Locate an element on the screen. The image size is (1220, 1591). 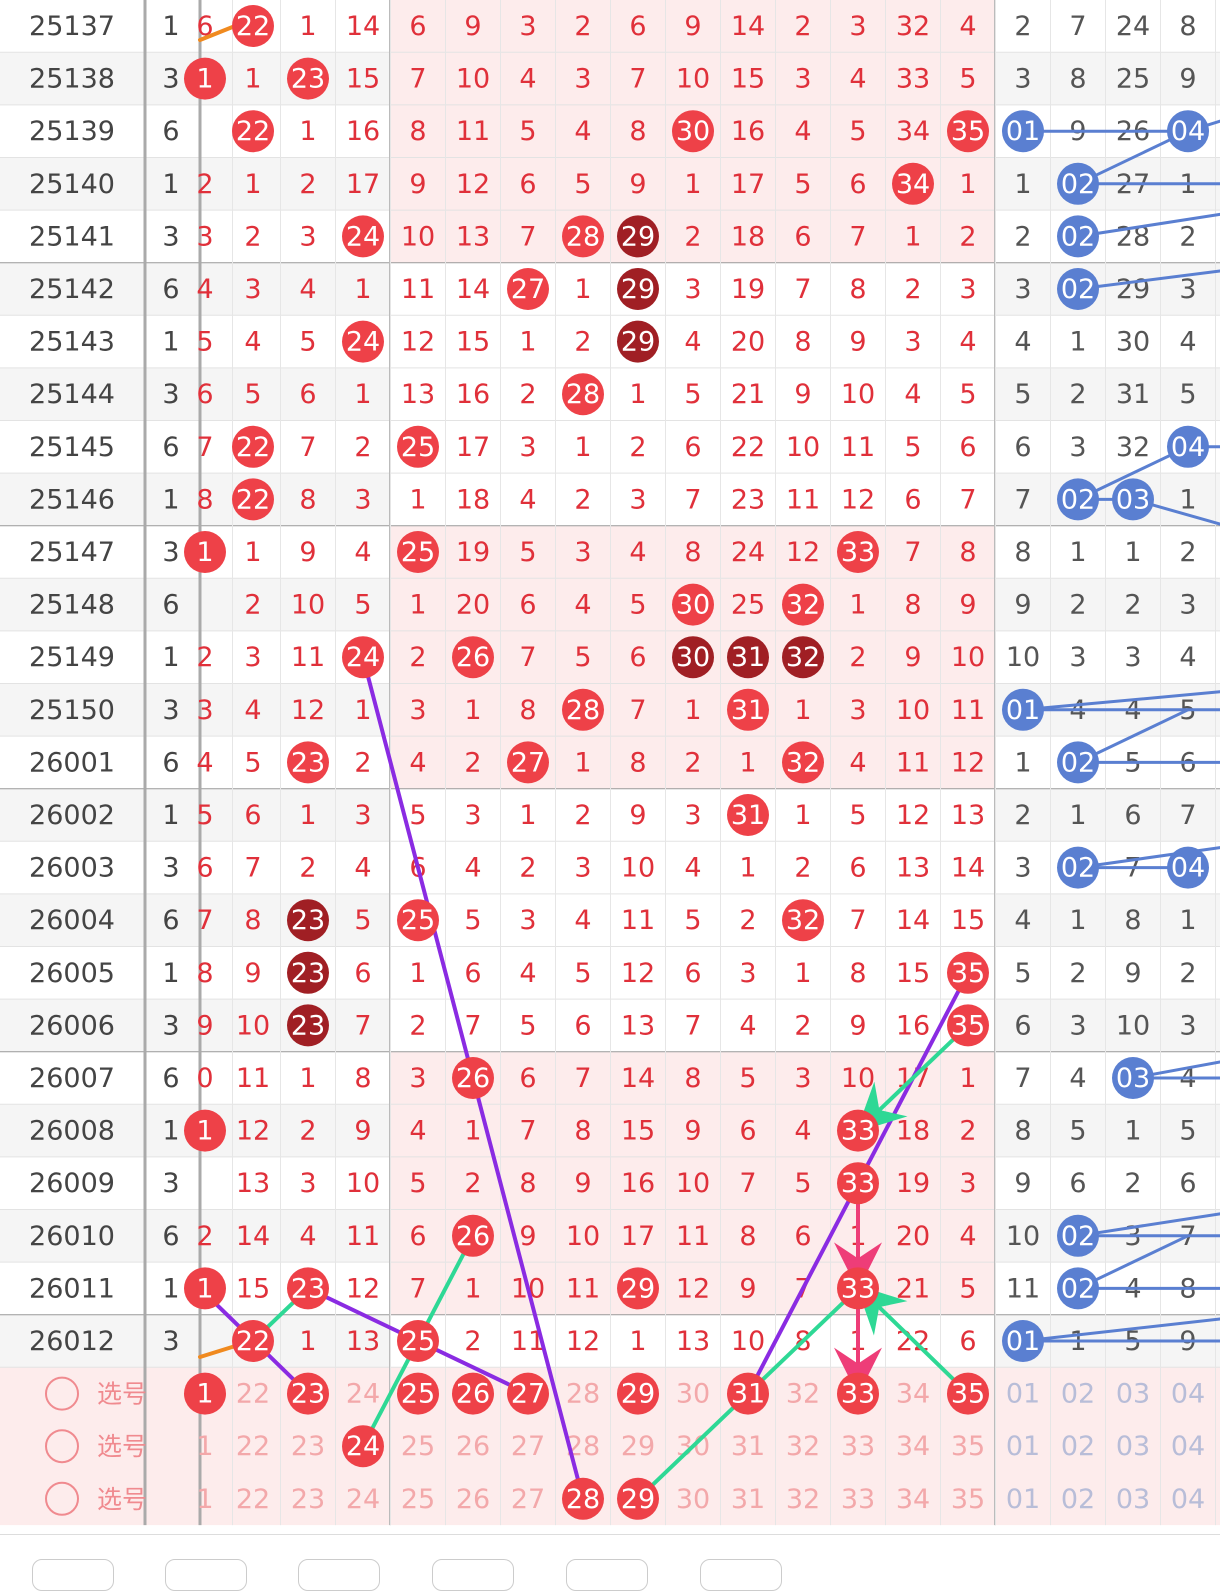
issue-number: 25146 is located at coordinates (72, 499).